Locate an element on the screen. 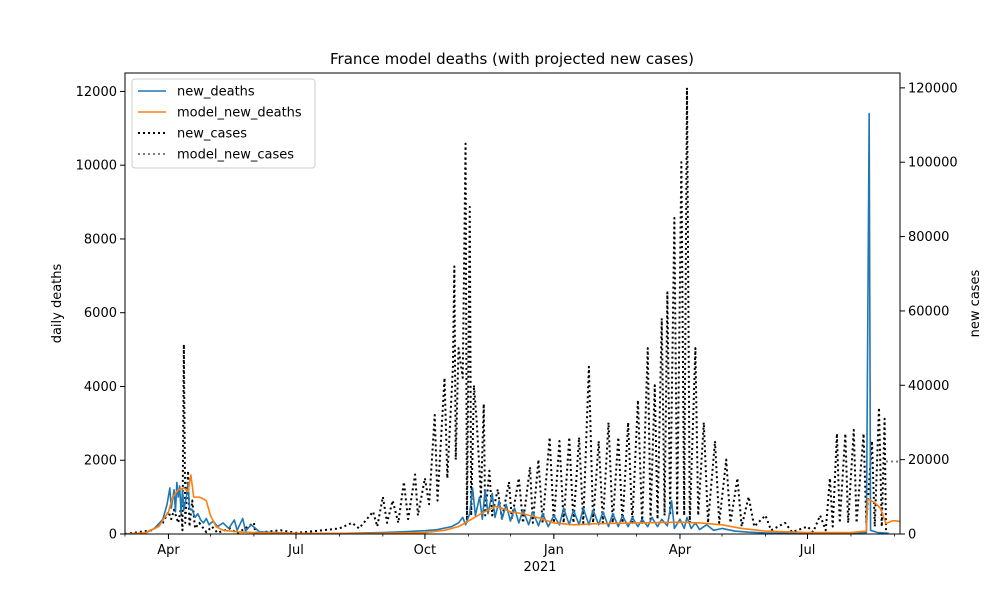 This screenshot has width=1000, height=600. y-left-tick-label: 0 is located at coordinates (113, 535).